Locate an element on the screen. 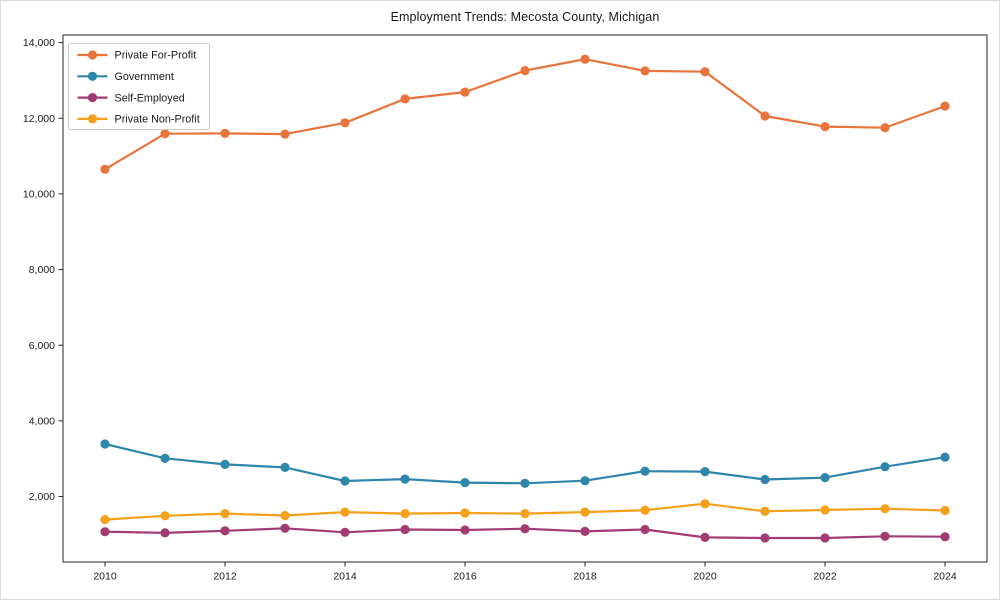 Image resolution: width=1000 pixels, height=600 pixels. series-self-employed is located at coordinates (525, 533).